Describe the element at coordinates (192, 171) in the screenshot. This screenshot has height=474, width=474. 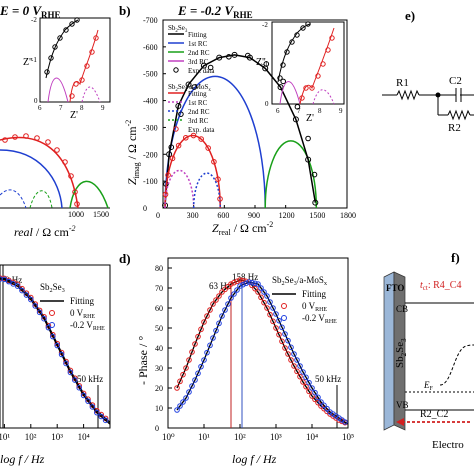
I see `mos-fitting-red-curve` at that location.